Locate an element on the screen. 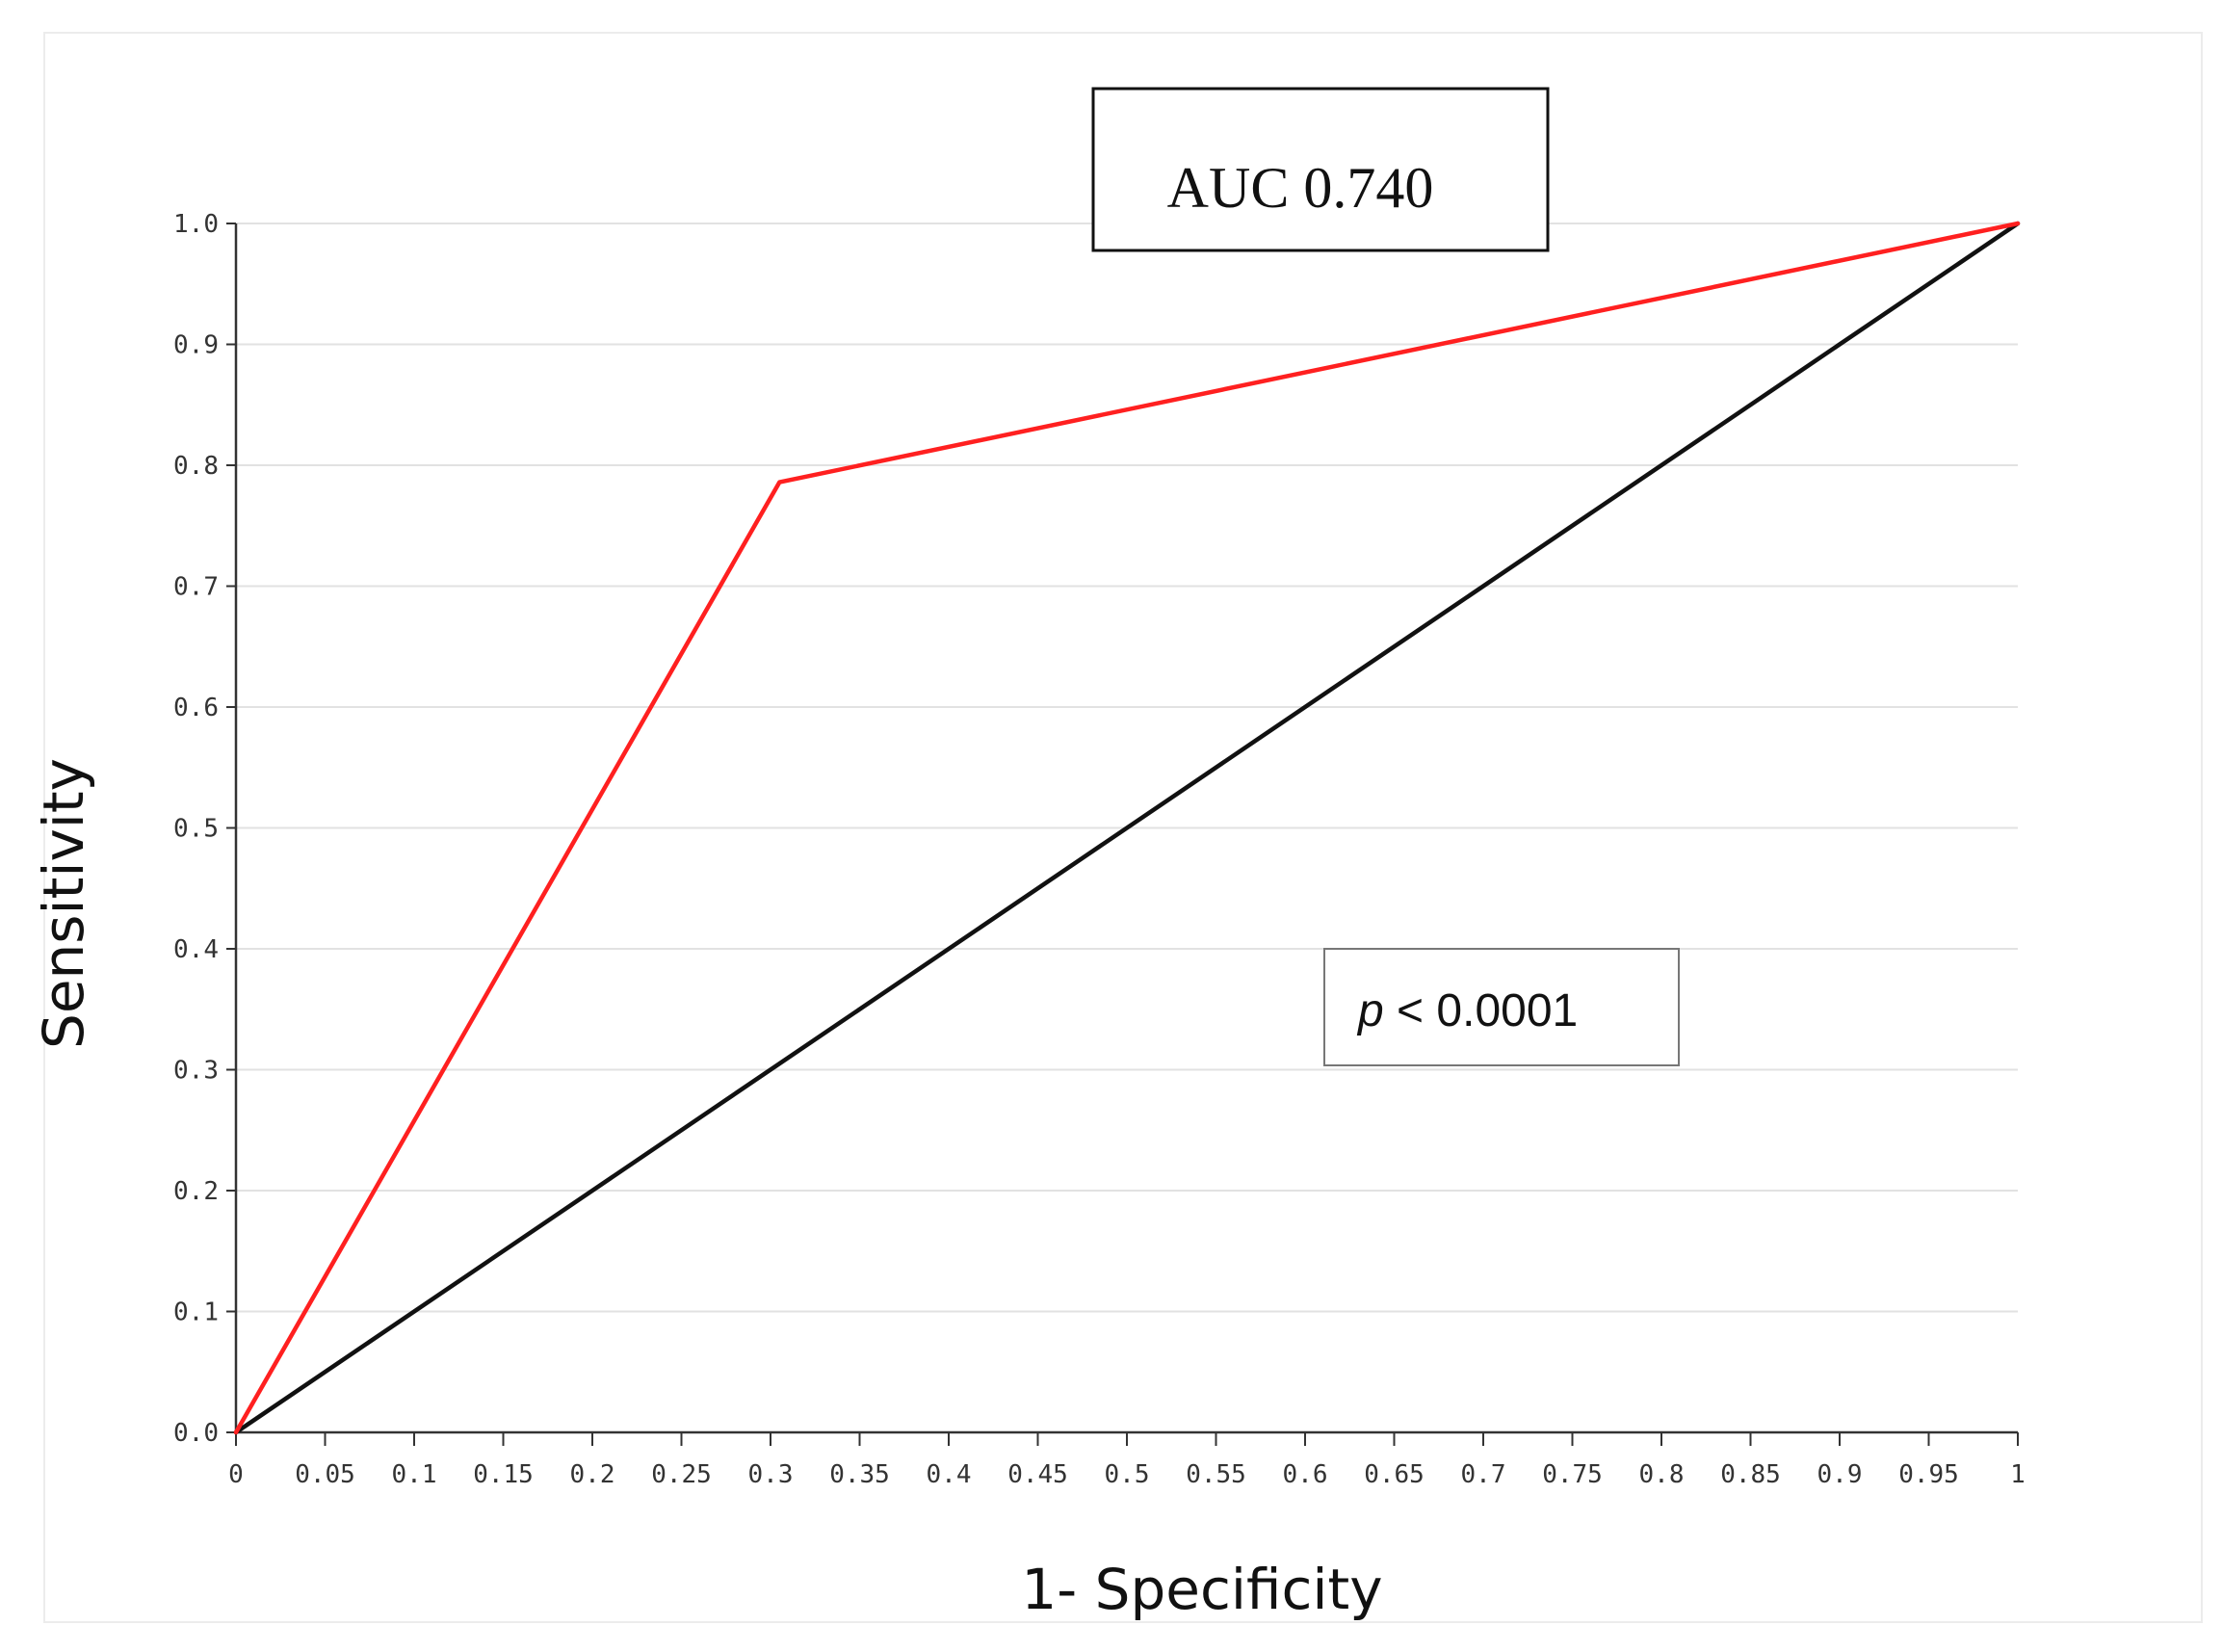 Image resolution: width=2222 pixels, height=1652 pixels. y-tick-label-0.6: 0.6 is located at coordinates (196, 708).